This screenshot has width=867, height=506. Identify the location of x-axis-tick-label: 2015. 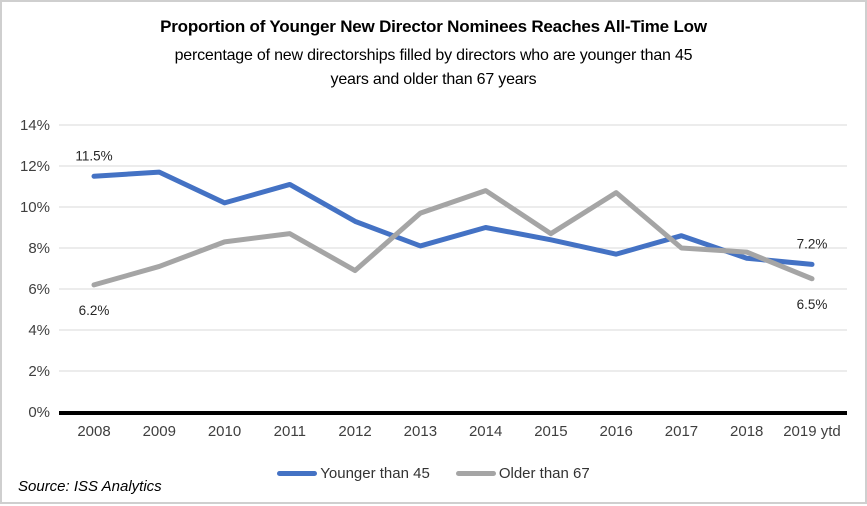
(550, 431).